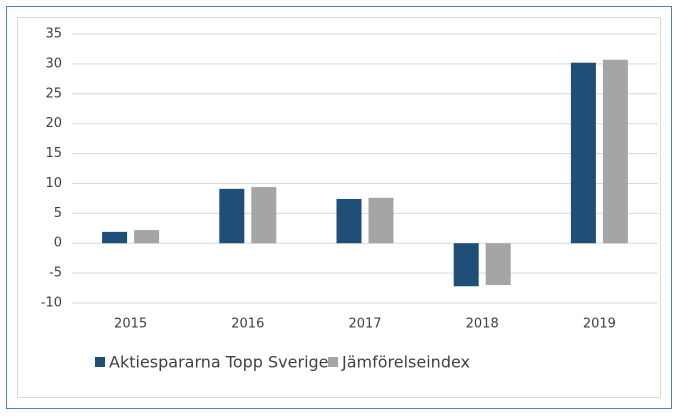 The image size is (678, 419). What do you see at coordinates (599, 324) in the screenshot?
I see `x-tick-label: 2019` at bounding box center [599, 324].